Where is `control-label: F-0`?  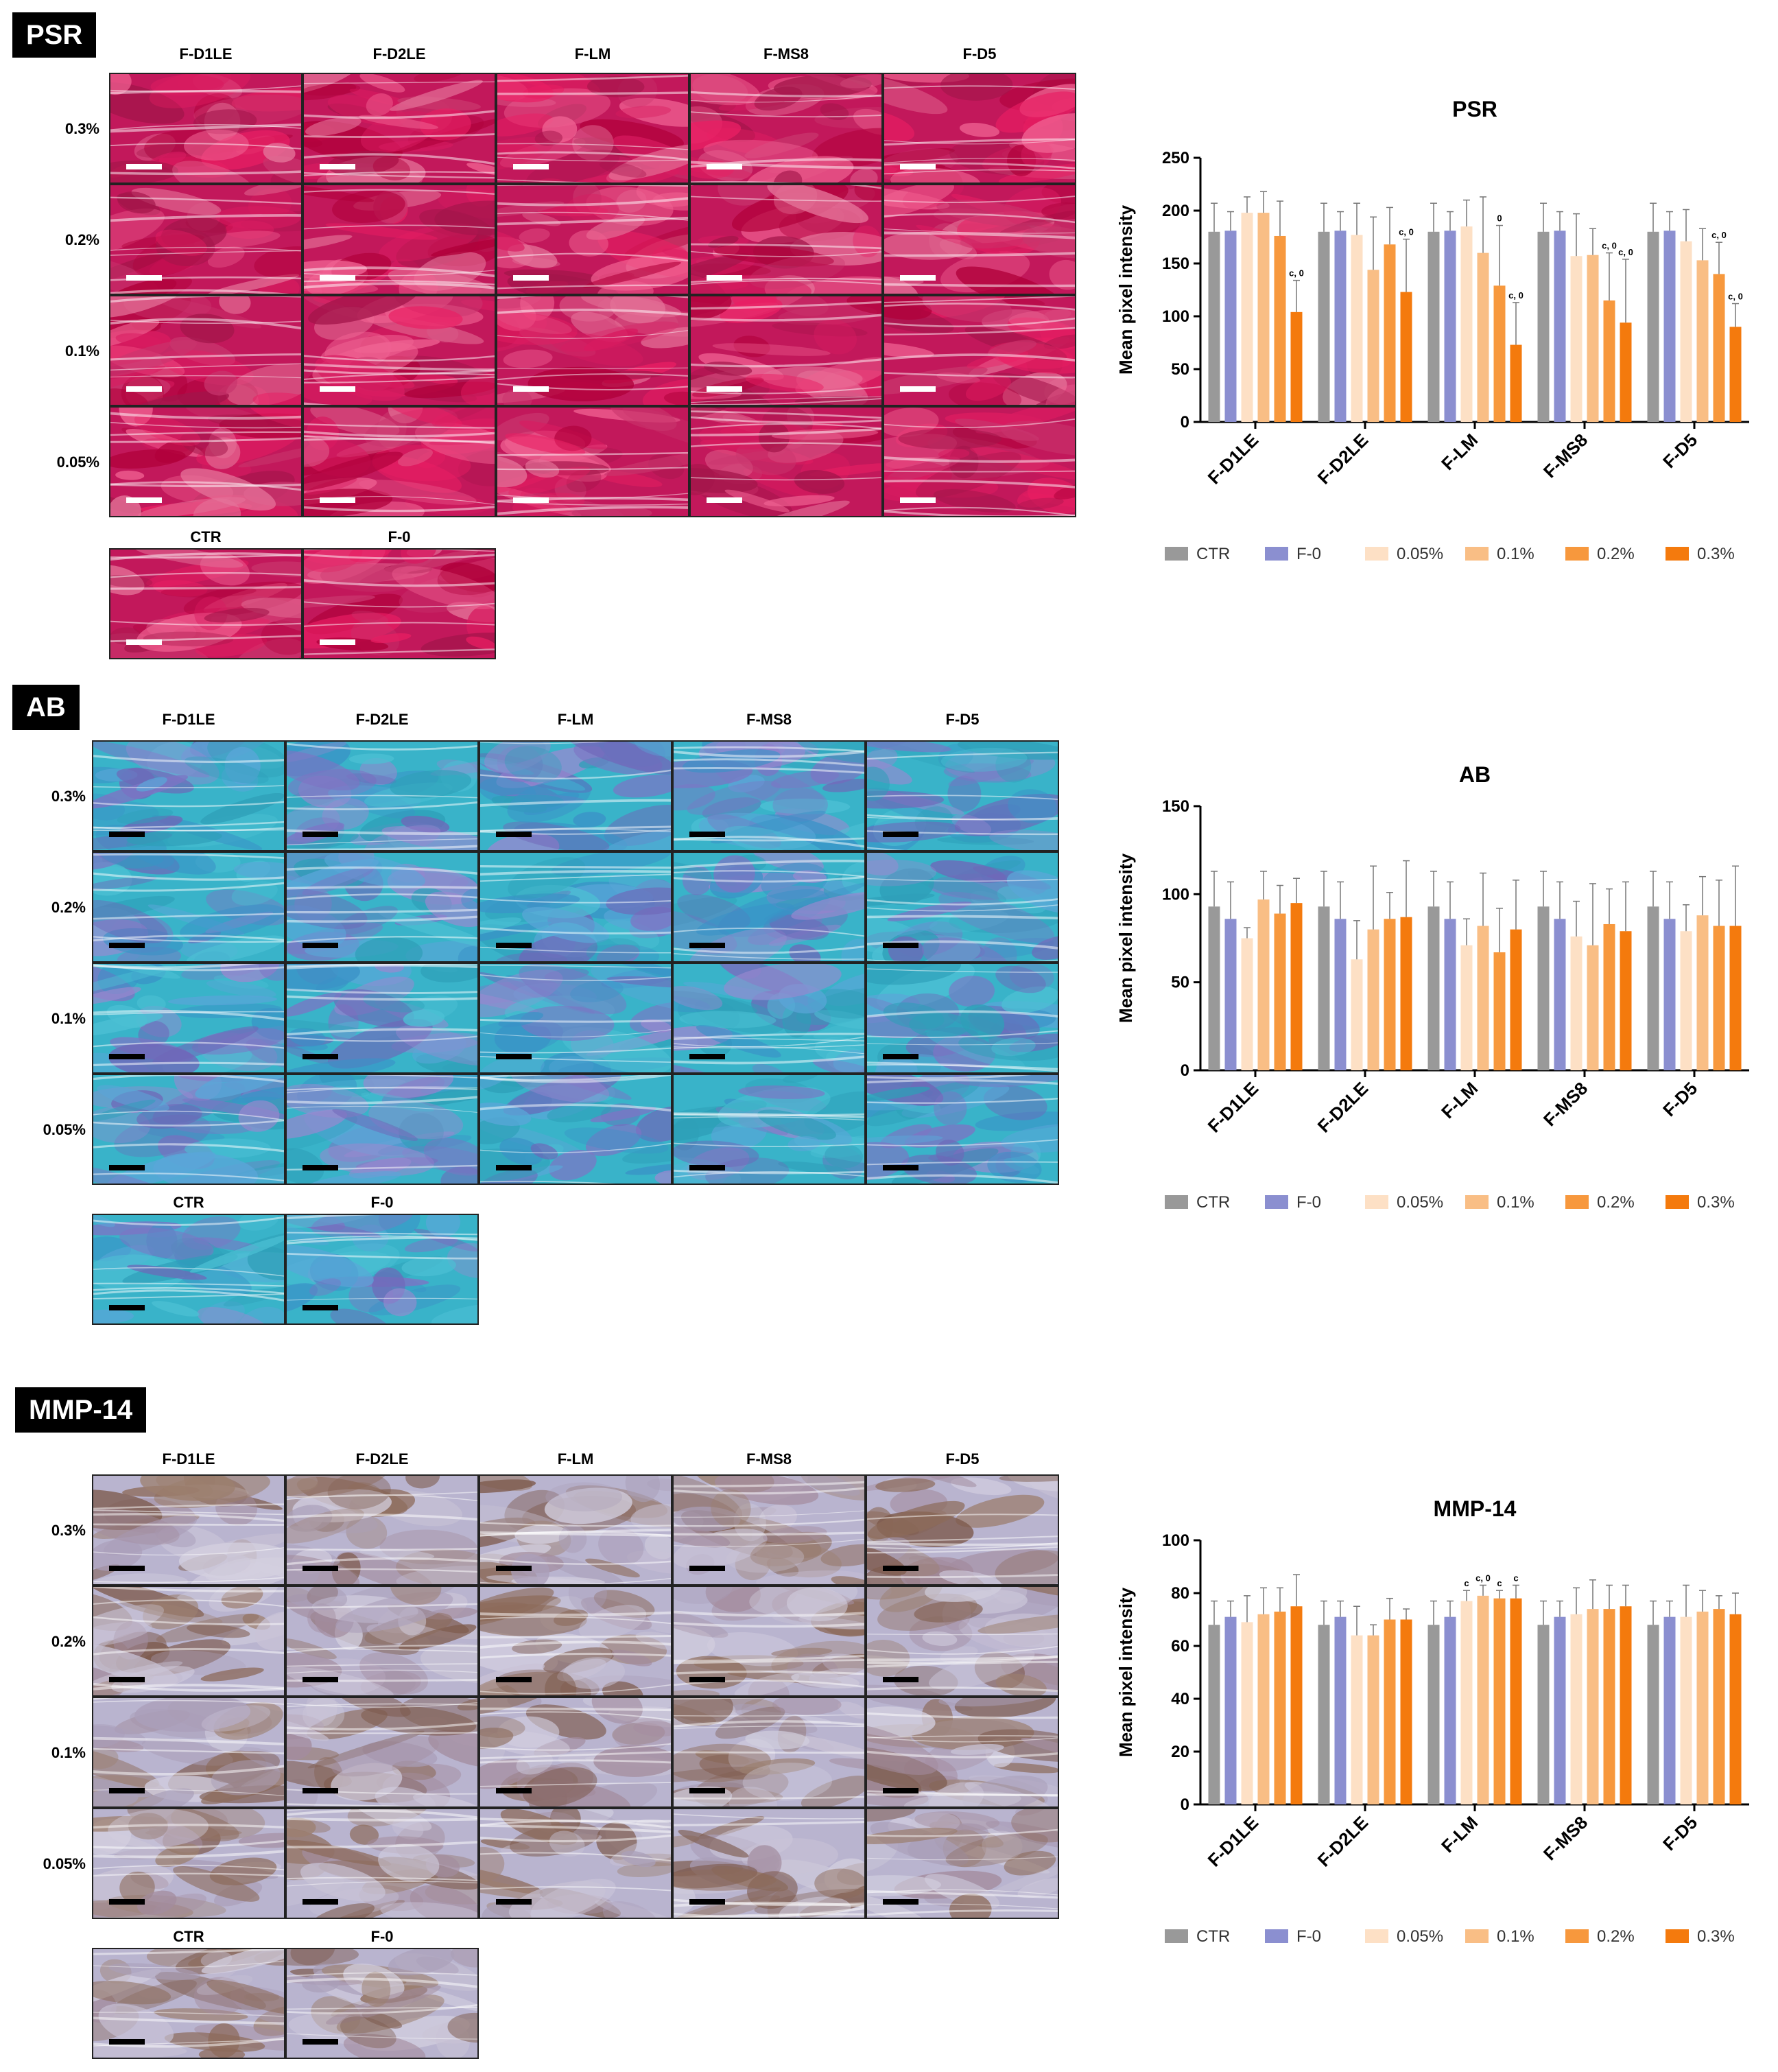 control-label: F-0 is located at coordinates (399, 536).